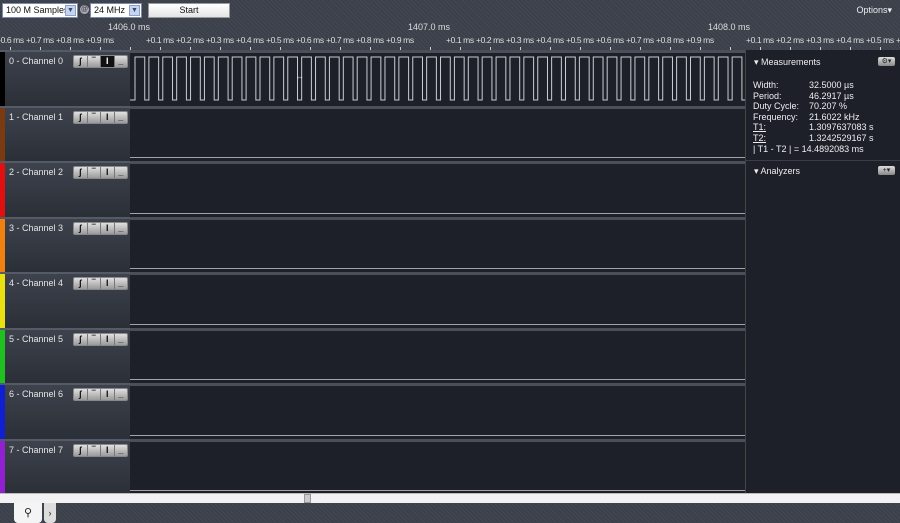 This screenshot has width=900, height=523. I want to click on channel-name: 7 - Channel 7, so click(36, 449).